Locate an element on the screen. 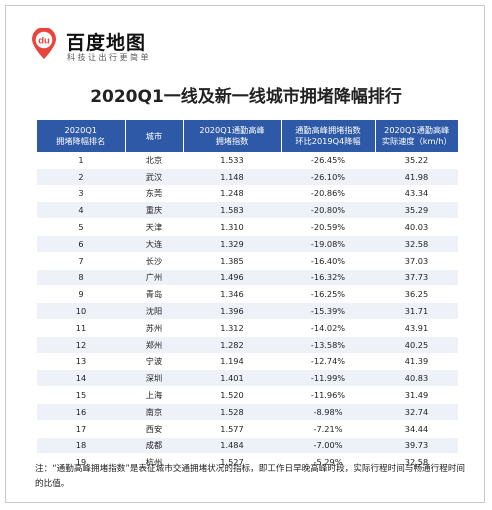  rank-cell: 7 is located at coordinates (81, 261).